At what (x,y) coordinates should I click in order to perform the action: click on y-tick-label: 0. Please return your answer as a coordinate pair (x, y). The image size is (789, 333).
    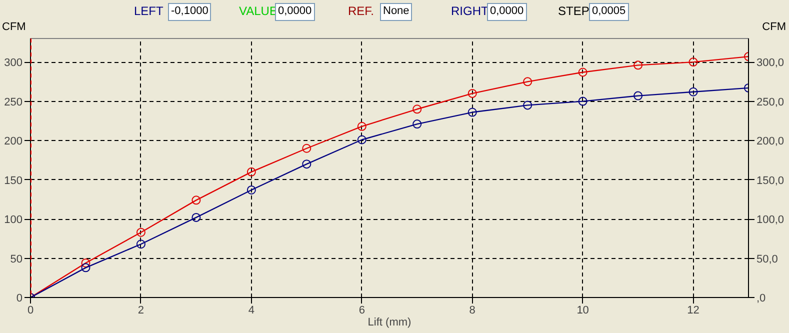
    Looking at the image, I should click on (19, 298).